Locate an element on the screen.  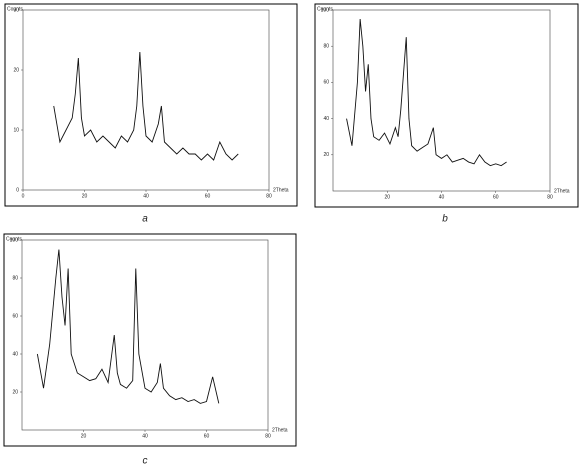
y-tick-label: 0 is located at coordinates (17, 190).